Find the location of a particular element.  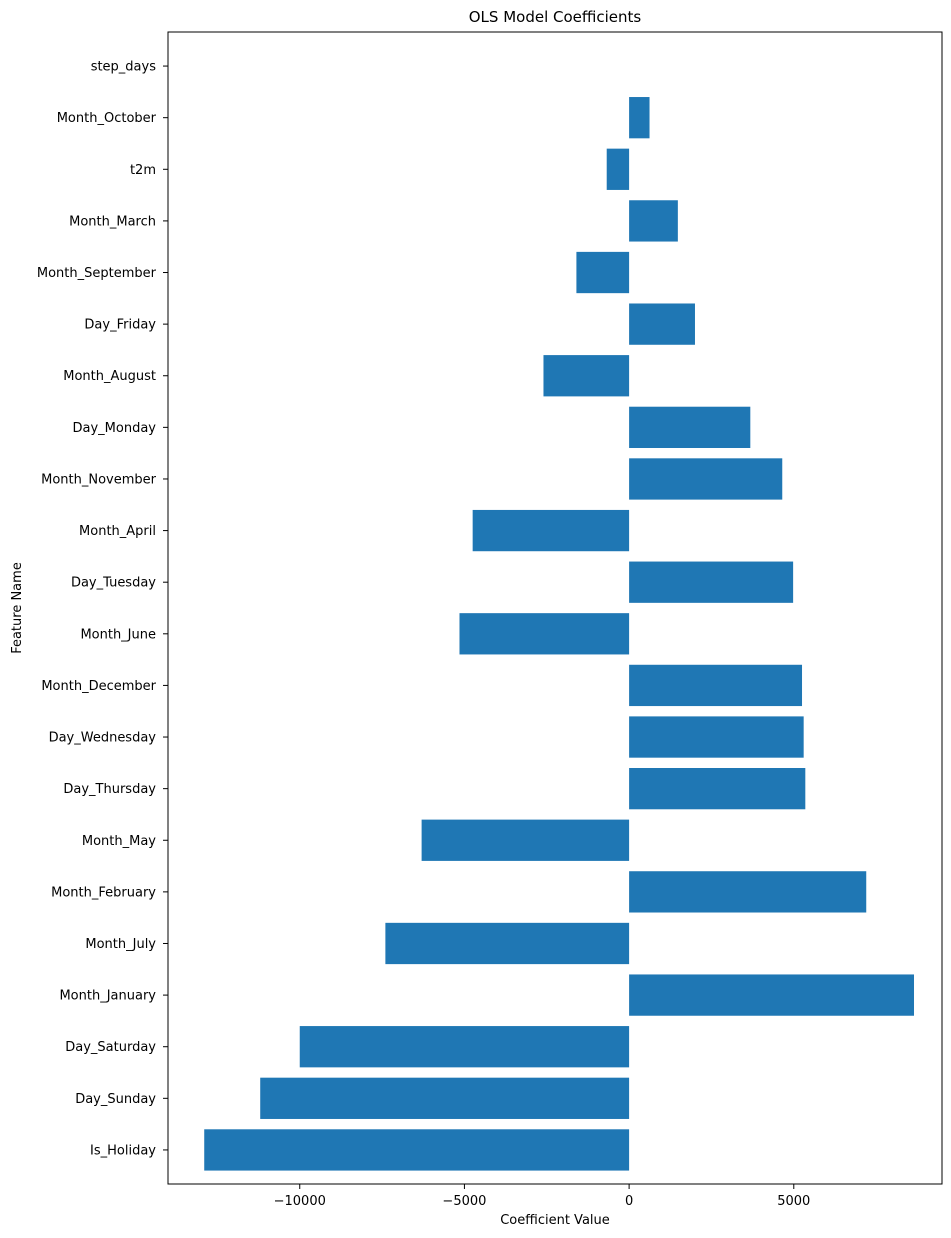

y-tick-label: Month_February is located at coordinates (103, 892).